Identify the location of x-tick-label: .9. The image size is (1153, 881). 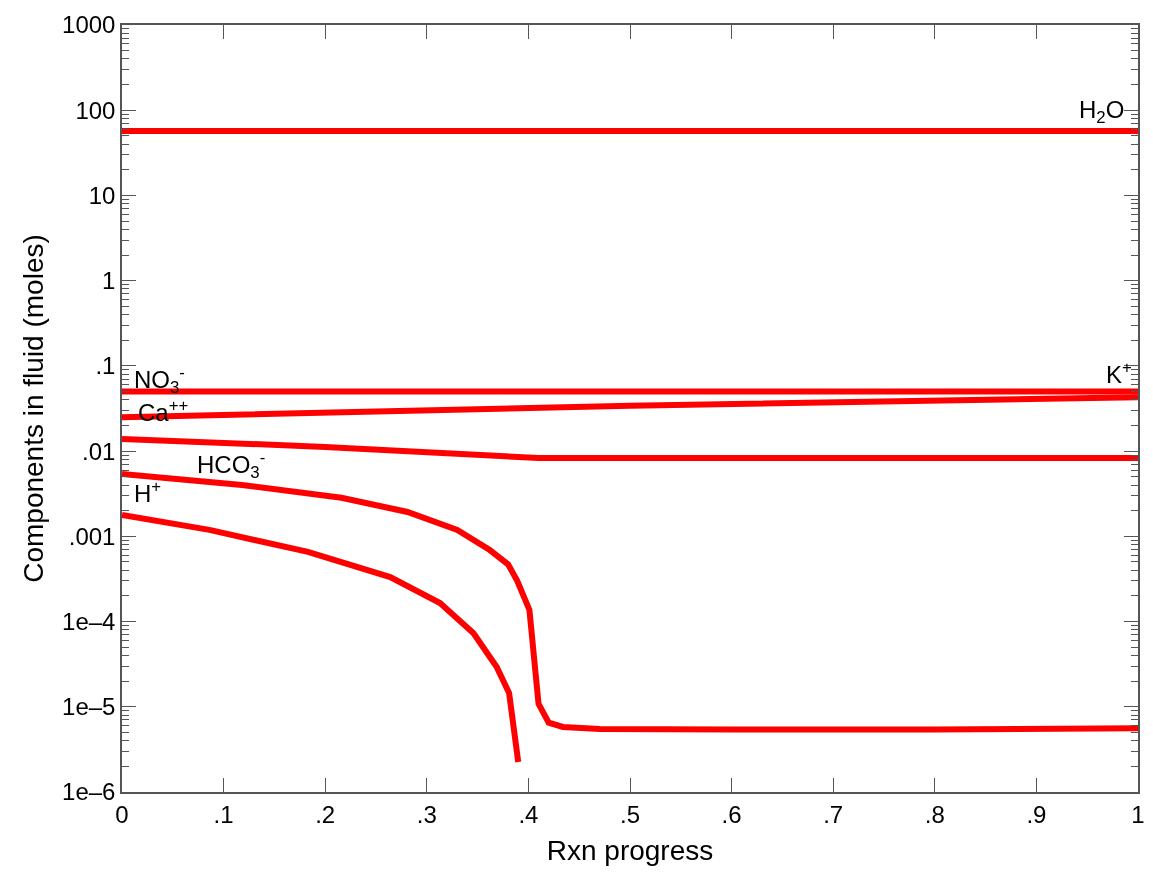
(1036, 814).